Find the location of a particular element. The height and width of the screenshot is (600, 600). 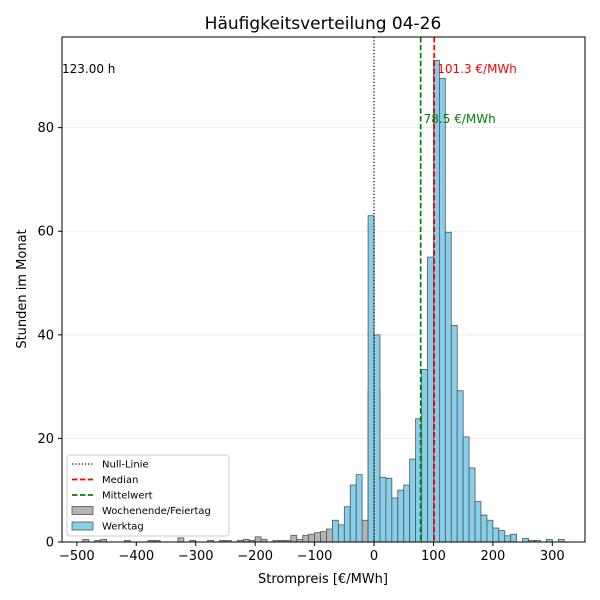

legend-entry-label: Null-Linie is located at coordinates (125, 465).